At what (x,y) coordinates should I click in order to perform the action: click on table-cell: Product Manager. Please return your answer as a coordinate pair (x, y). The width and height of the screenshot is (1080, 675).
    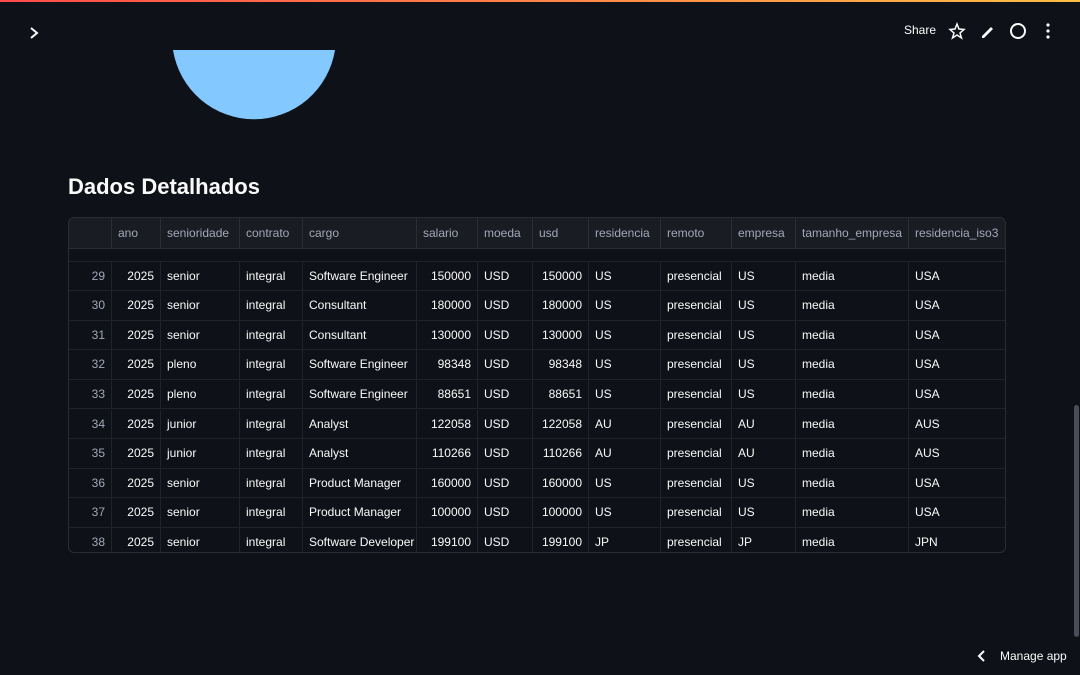
    Looking at the image, I should click on (360, 513).